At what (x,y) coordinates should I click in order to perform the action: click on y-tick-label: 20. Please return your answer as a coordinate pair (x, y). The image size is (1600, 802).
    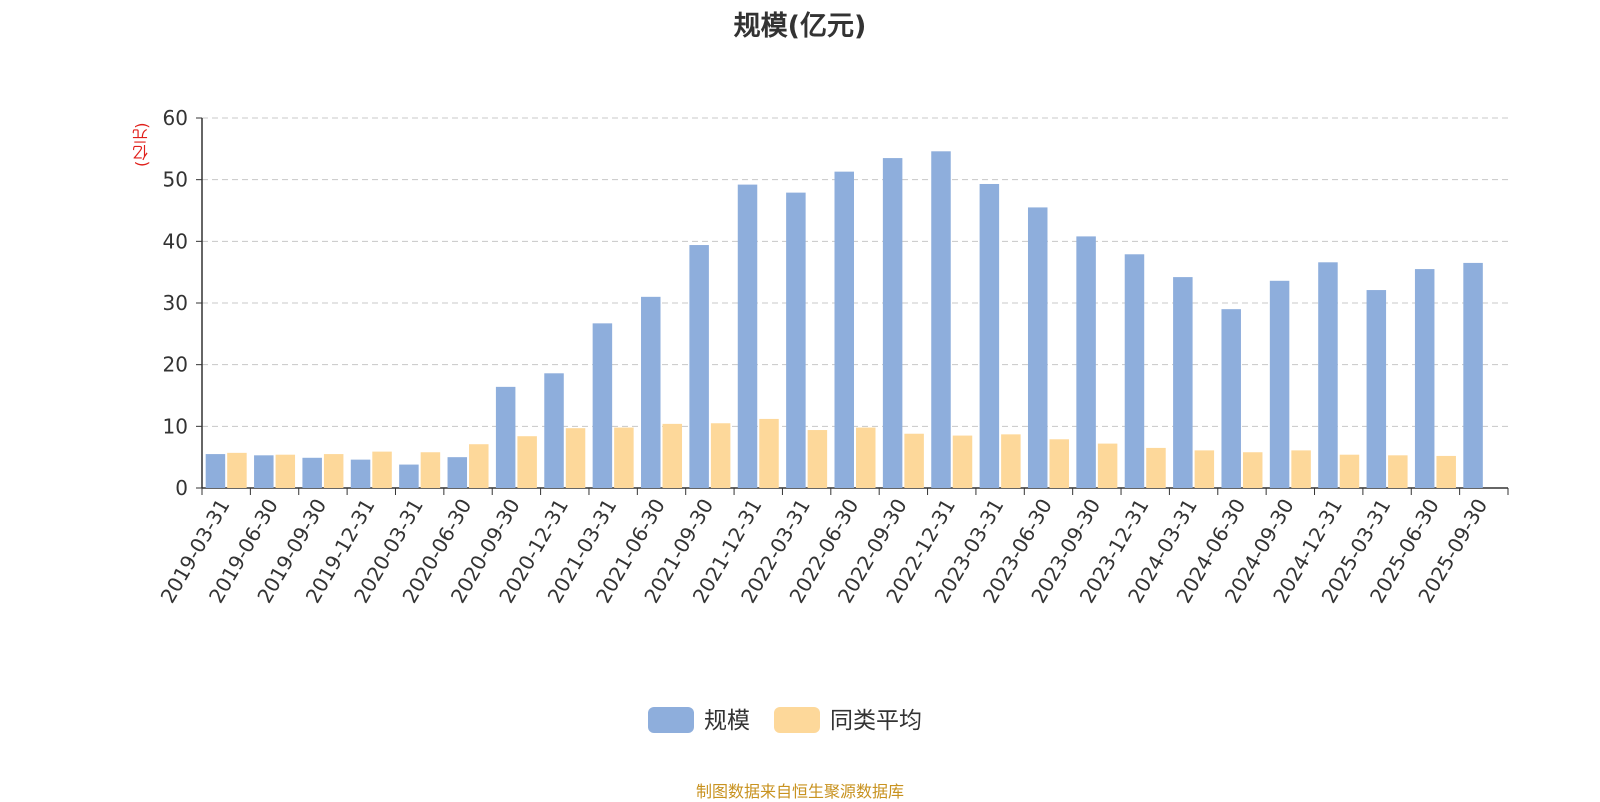
    Looking at the image, I should click on (175, 365).